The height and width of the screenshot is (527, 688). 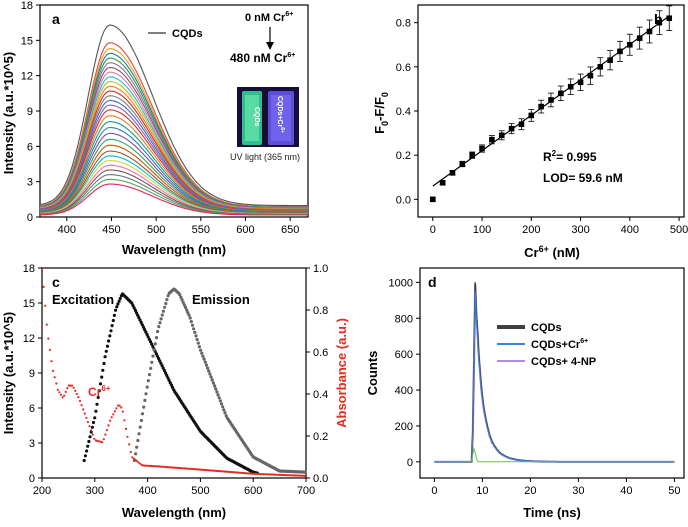 What do you see at coordinates (559, 344) in the screenshot?
I see `legend-label-cqds-cr: CQDs+Cr6+` at bounding box center [559, 344].